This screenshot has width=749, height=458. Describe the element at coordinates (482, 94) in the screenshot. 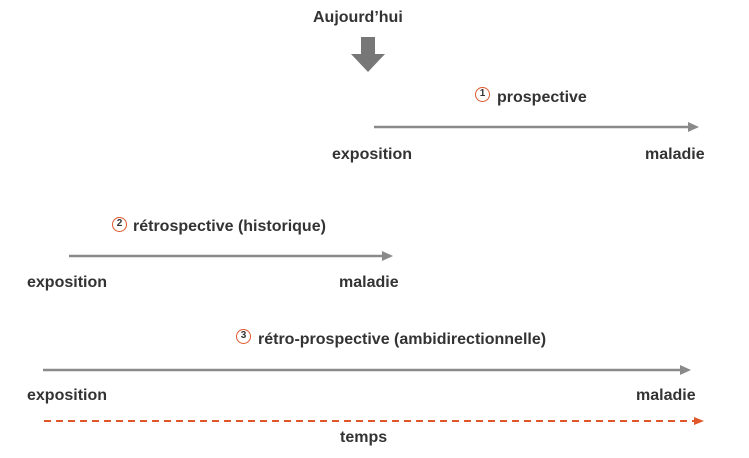

I see `study-1-number-badge: 1` at that location.